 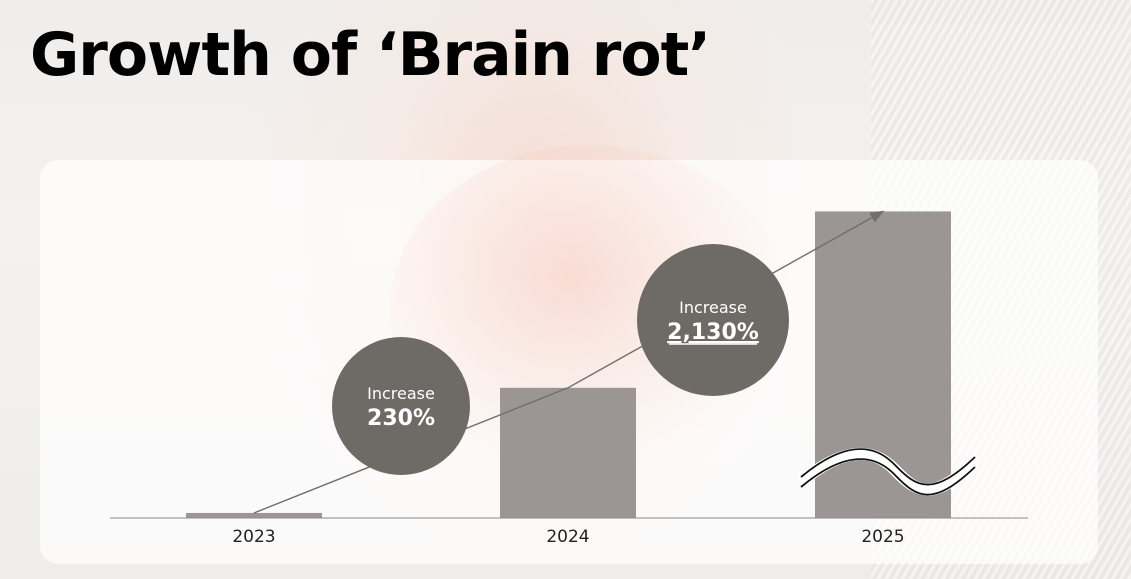 I want to click on bubble-value: 2,130%, so click(x=713, y=332).